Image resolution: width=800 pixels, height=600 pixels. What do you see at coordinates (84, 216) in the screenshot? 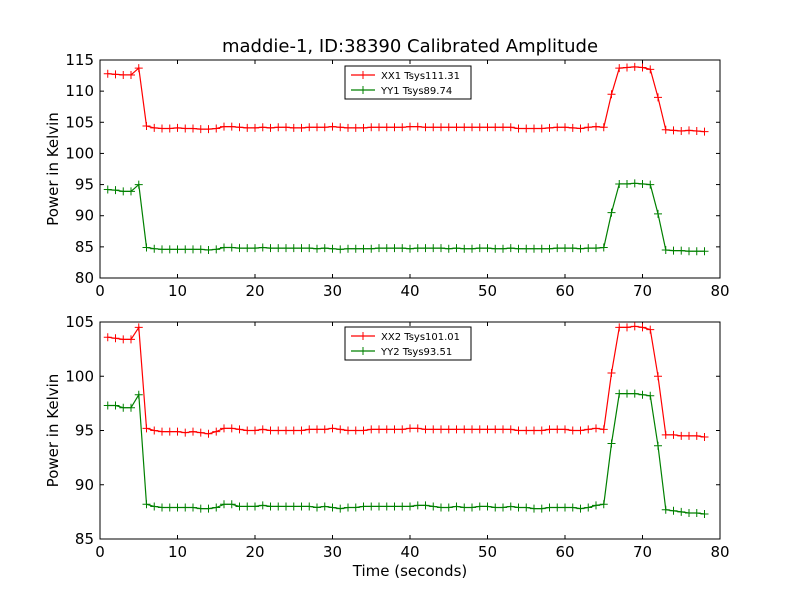
I see `y-tick-label: 90` at bounding box center [84, 216].